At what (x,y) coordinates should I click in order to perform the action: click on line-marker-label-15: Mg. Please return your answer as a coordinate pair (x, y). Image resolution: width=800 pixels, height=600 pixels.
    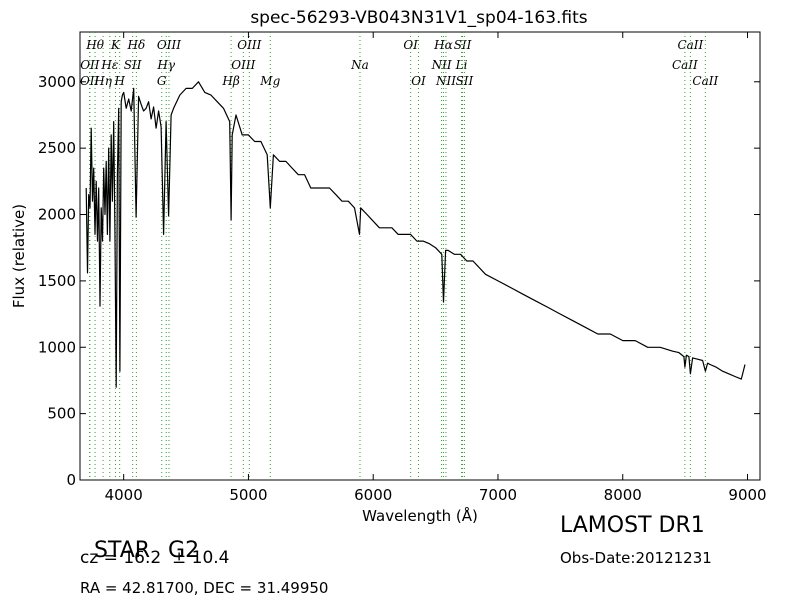
    Looking at the image, I should click on (269, 81).